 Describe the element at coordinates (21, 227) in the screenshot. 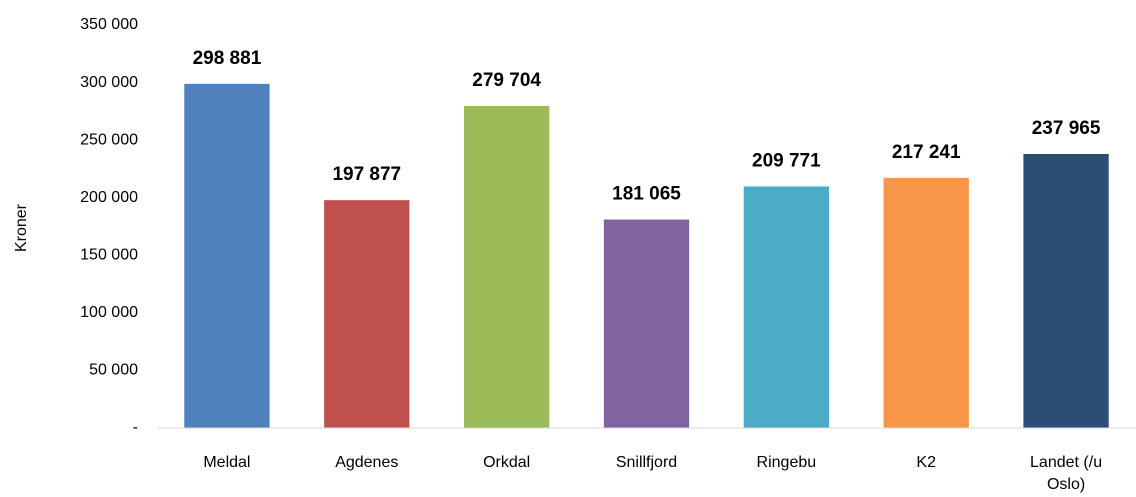

I see `y-axis-label: Kroner` at that location.